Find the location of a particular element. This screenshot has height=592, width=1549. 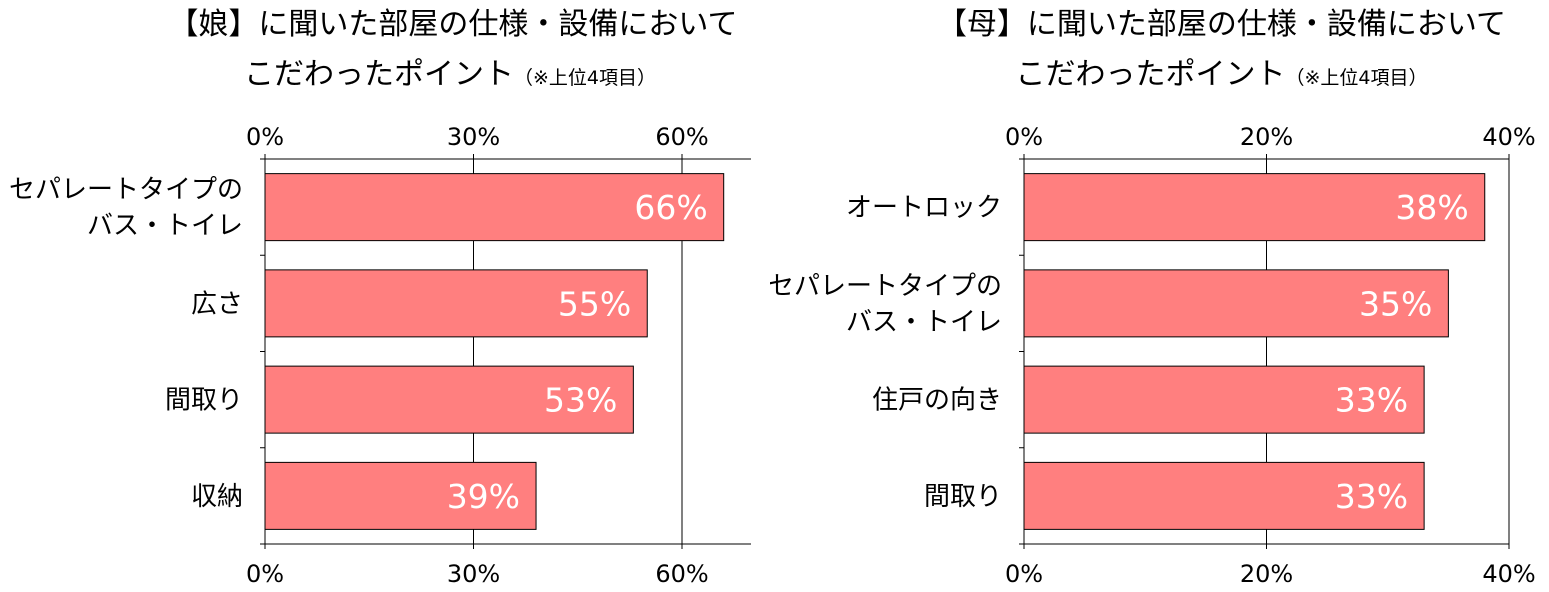

chart-title-line1: 【娘】に聞いた部屋の仕様・設備において is located at coordinates (453, 24).